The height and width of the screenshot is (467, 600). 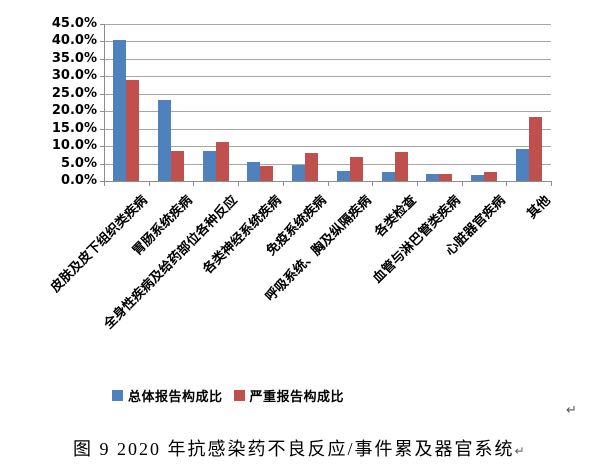 What do you see at coordinates (74, 93) in the screenshot?
I see `y-tick-label-25: 25.0%` at bounding box center [74, 93].